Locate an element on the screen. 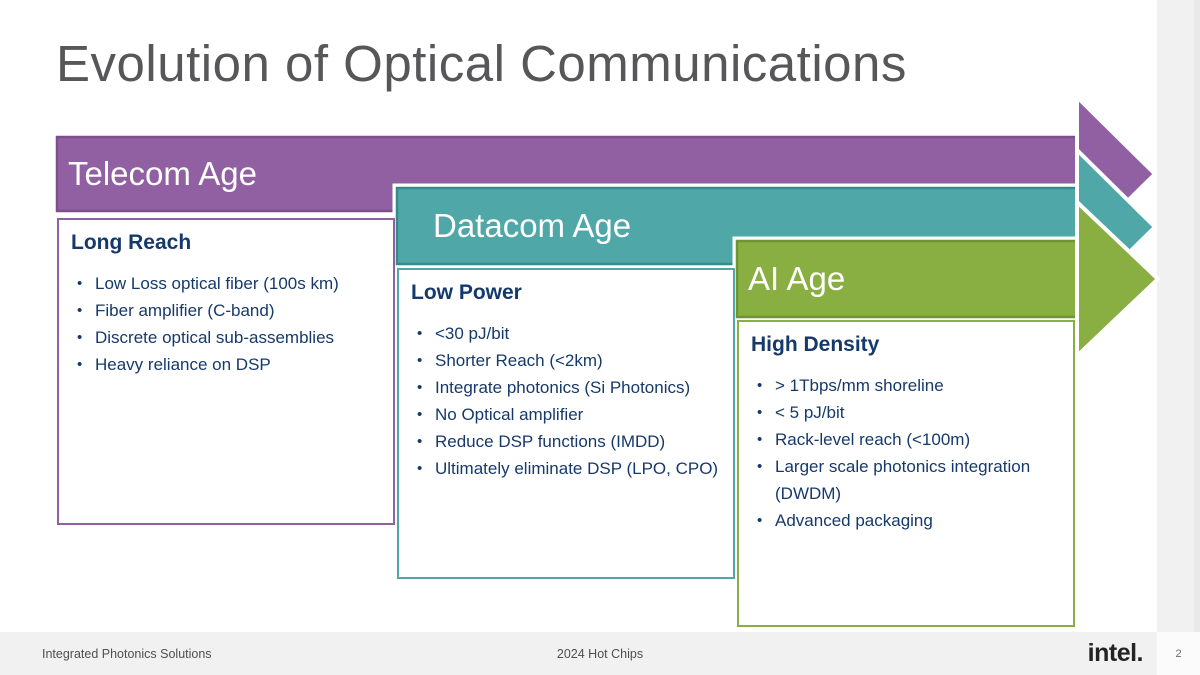 This screenshot has height=675, width=1200. long-reach-heading: Long Reach is located at coordinates (131, 242).